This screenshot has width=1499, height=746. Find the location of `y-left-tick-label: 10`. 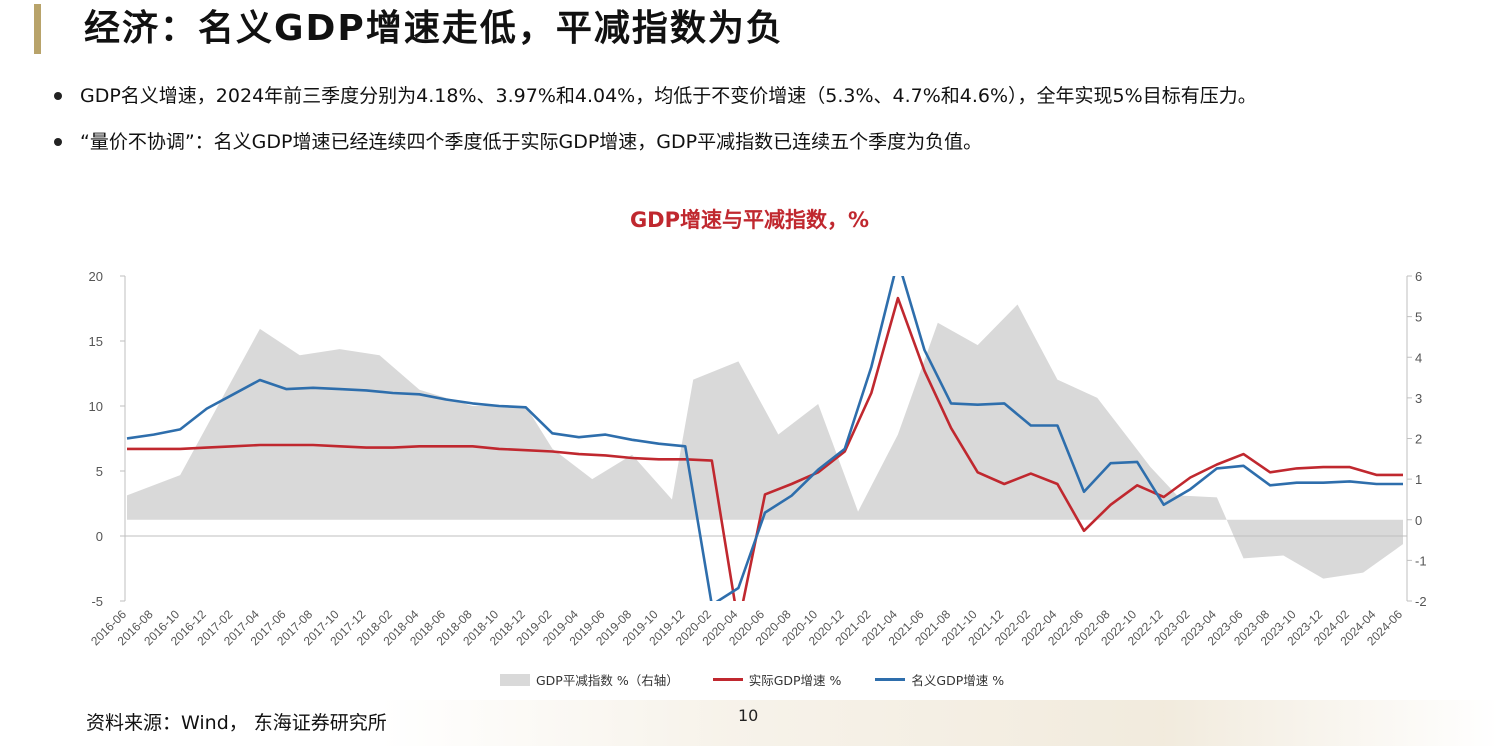

y-left-tick-label: 10 is located at coordinates (96, 406).